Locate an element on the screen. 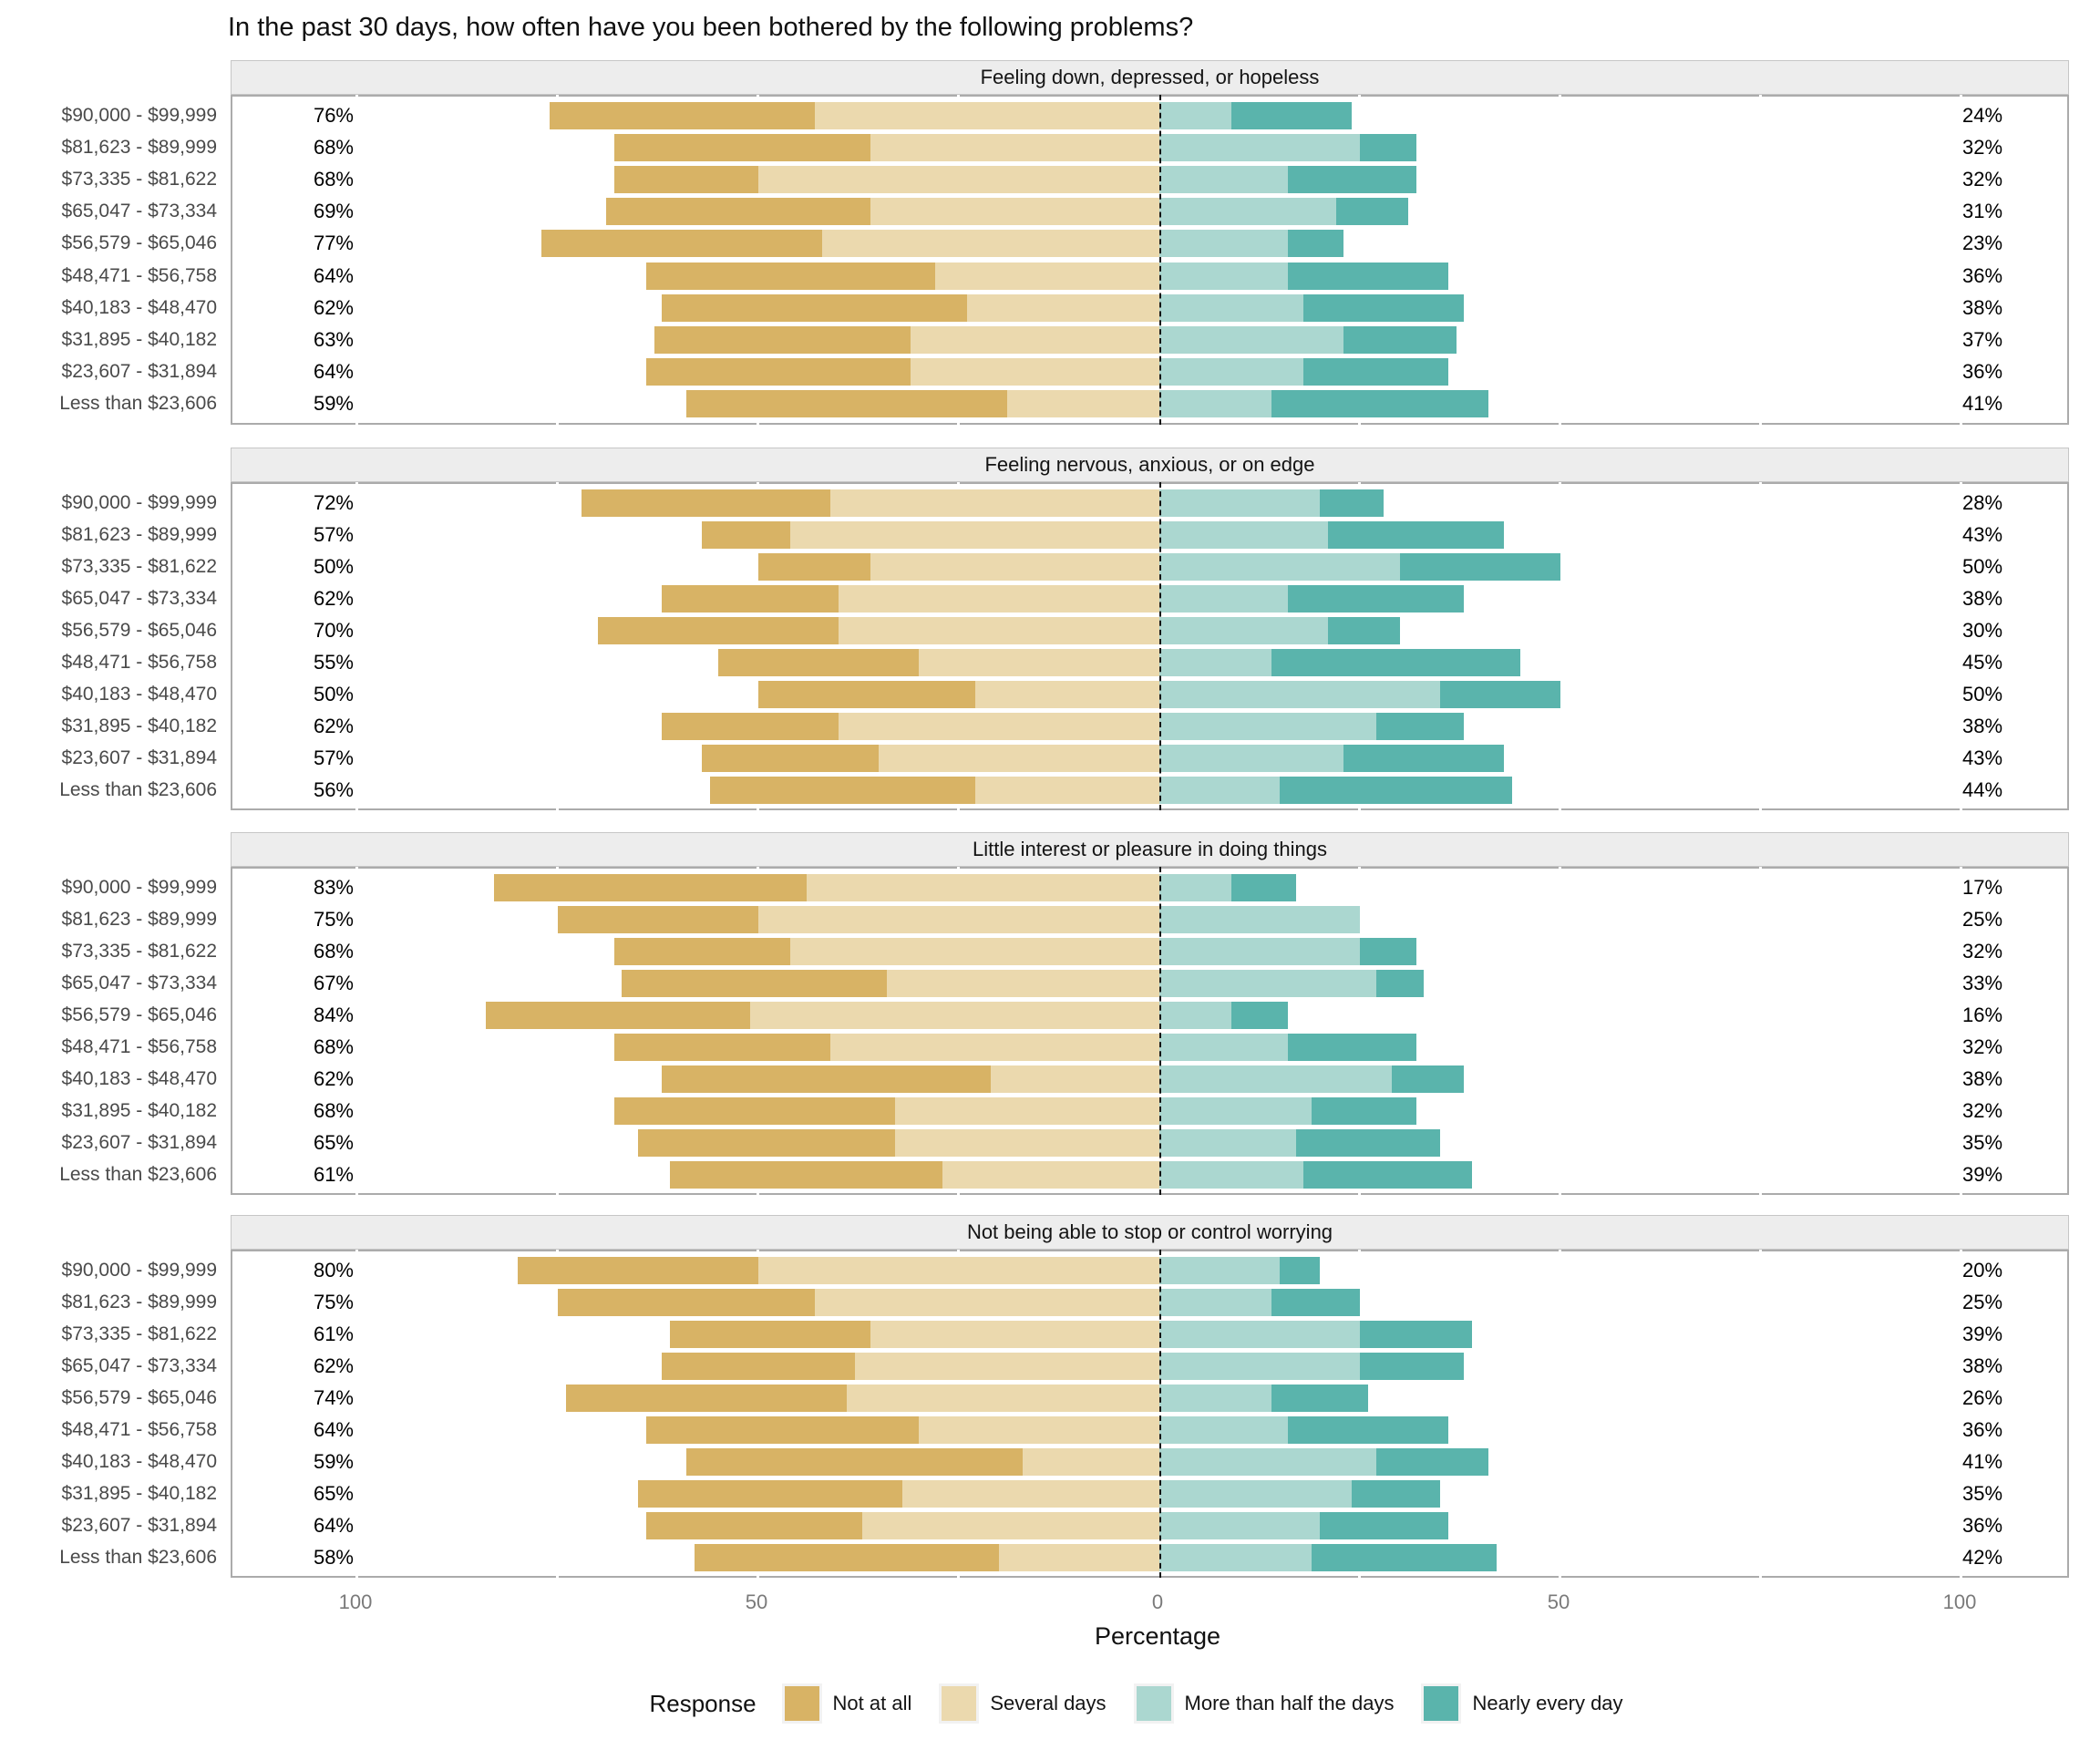  left-total-label: 68% is located at coordinates (333, 950).